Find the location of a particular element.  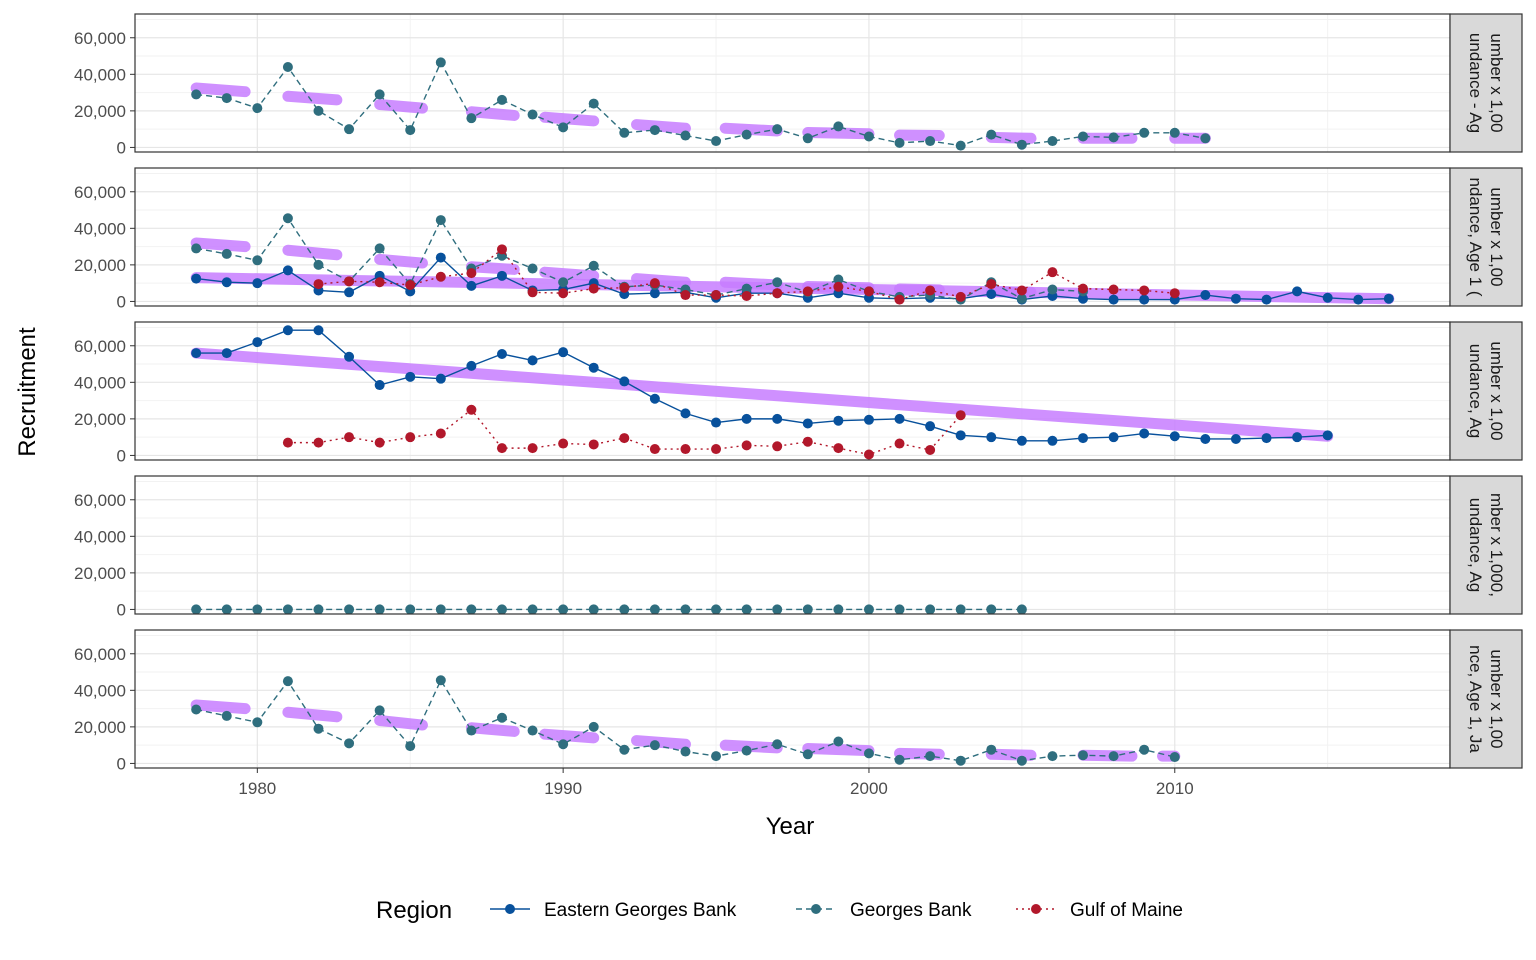

y-tick-label: 60,000 is located at coordinates (100, 346).